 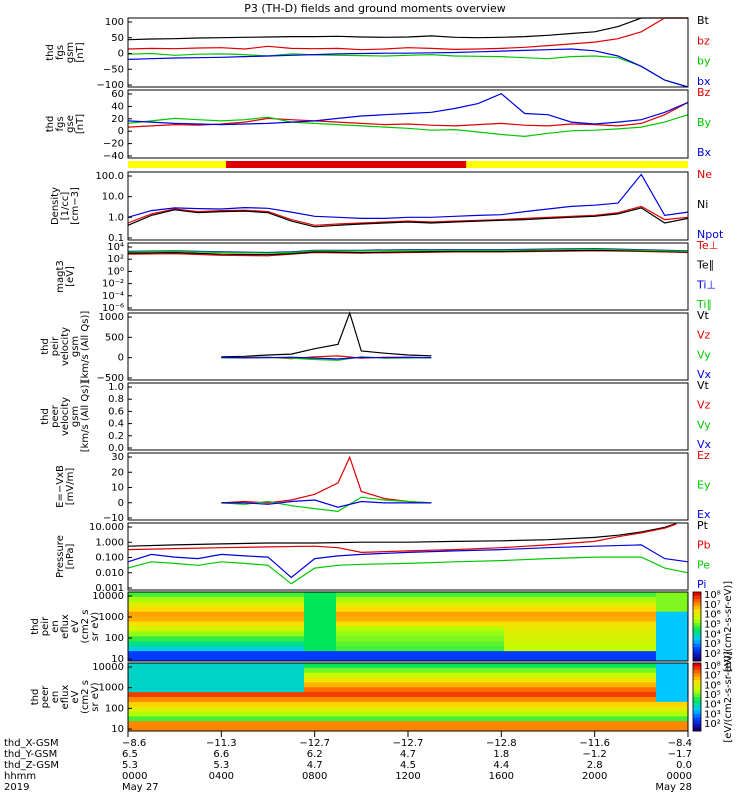 I want to click on y-tick-label: 100, so click(x=114, y=708).